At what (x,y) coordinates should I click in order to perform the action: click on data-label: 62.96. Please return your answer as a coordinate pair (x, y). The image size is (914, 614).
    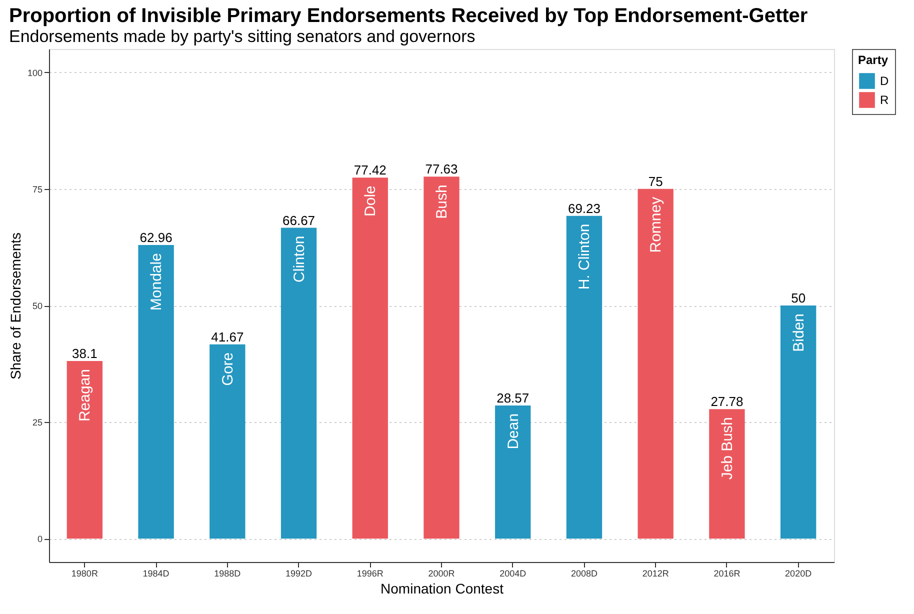
    Looking at the image, I should click on (156, 238).